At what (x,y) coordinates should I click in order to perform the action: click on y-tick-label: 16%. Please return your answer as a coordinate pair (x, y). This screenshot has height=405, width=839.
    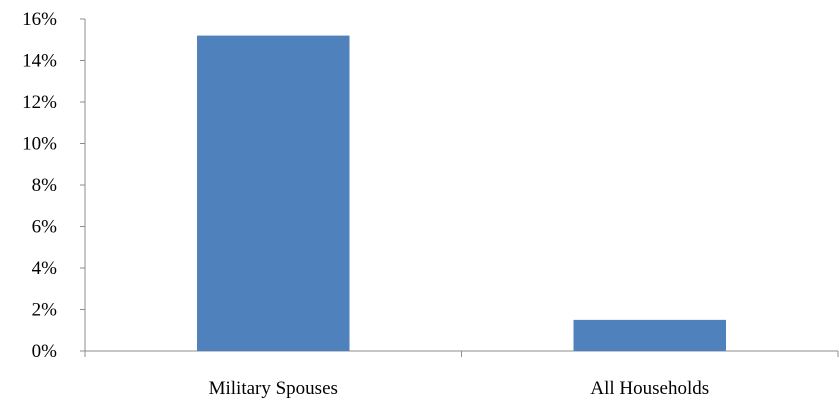
    Looking at the image, I should click on (39, 19).